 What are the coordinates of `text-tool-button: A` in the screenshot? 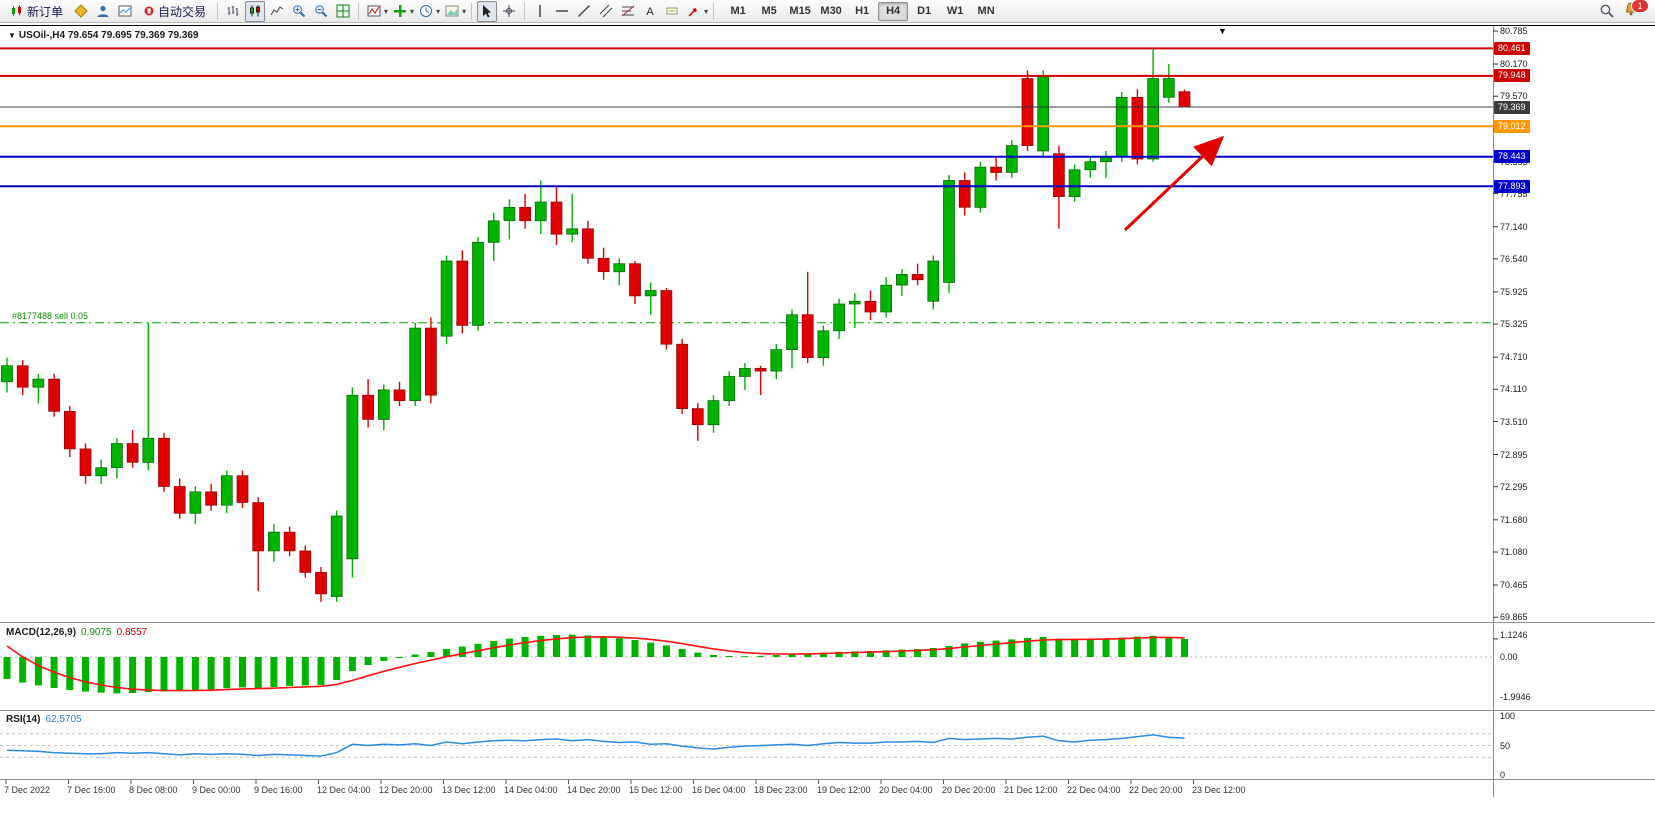 It's located at (650, 11).